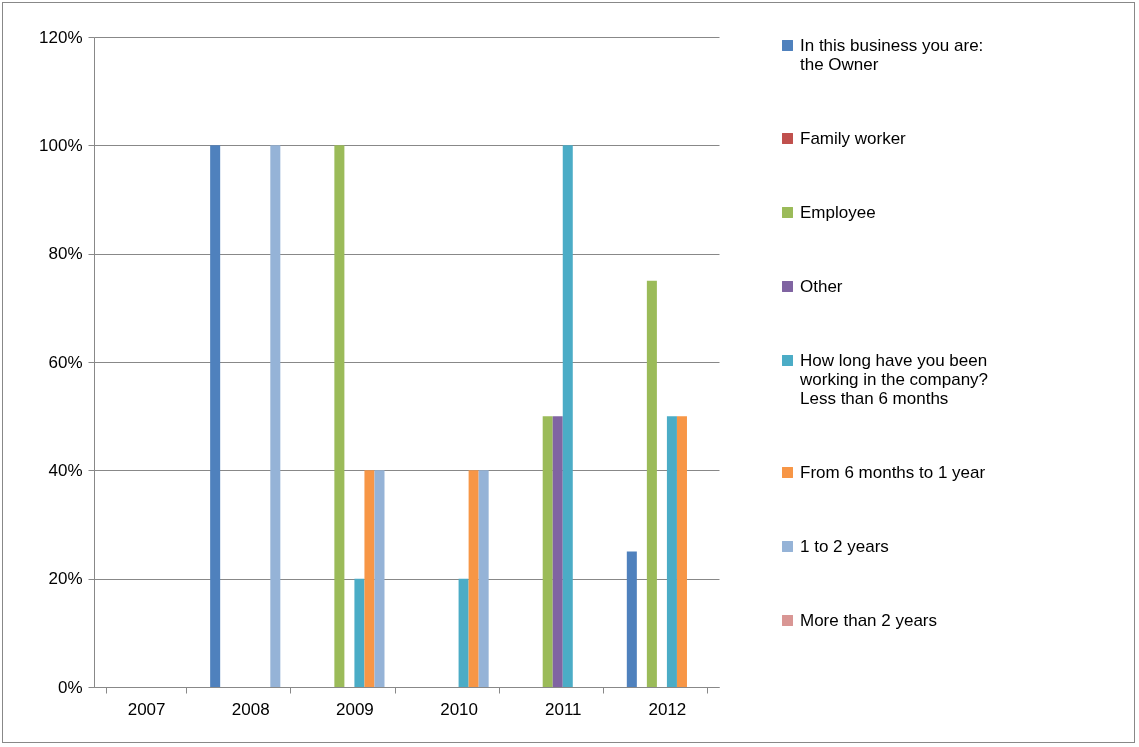 This screenshot has height=747, width=1139. What do you see at coordinates (821, 286) in the screenshot?
I see `legend-label: Other` at bounding box center [821, 286].